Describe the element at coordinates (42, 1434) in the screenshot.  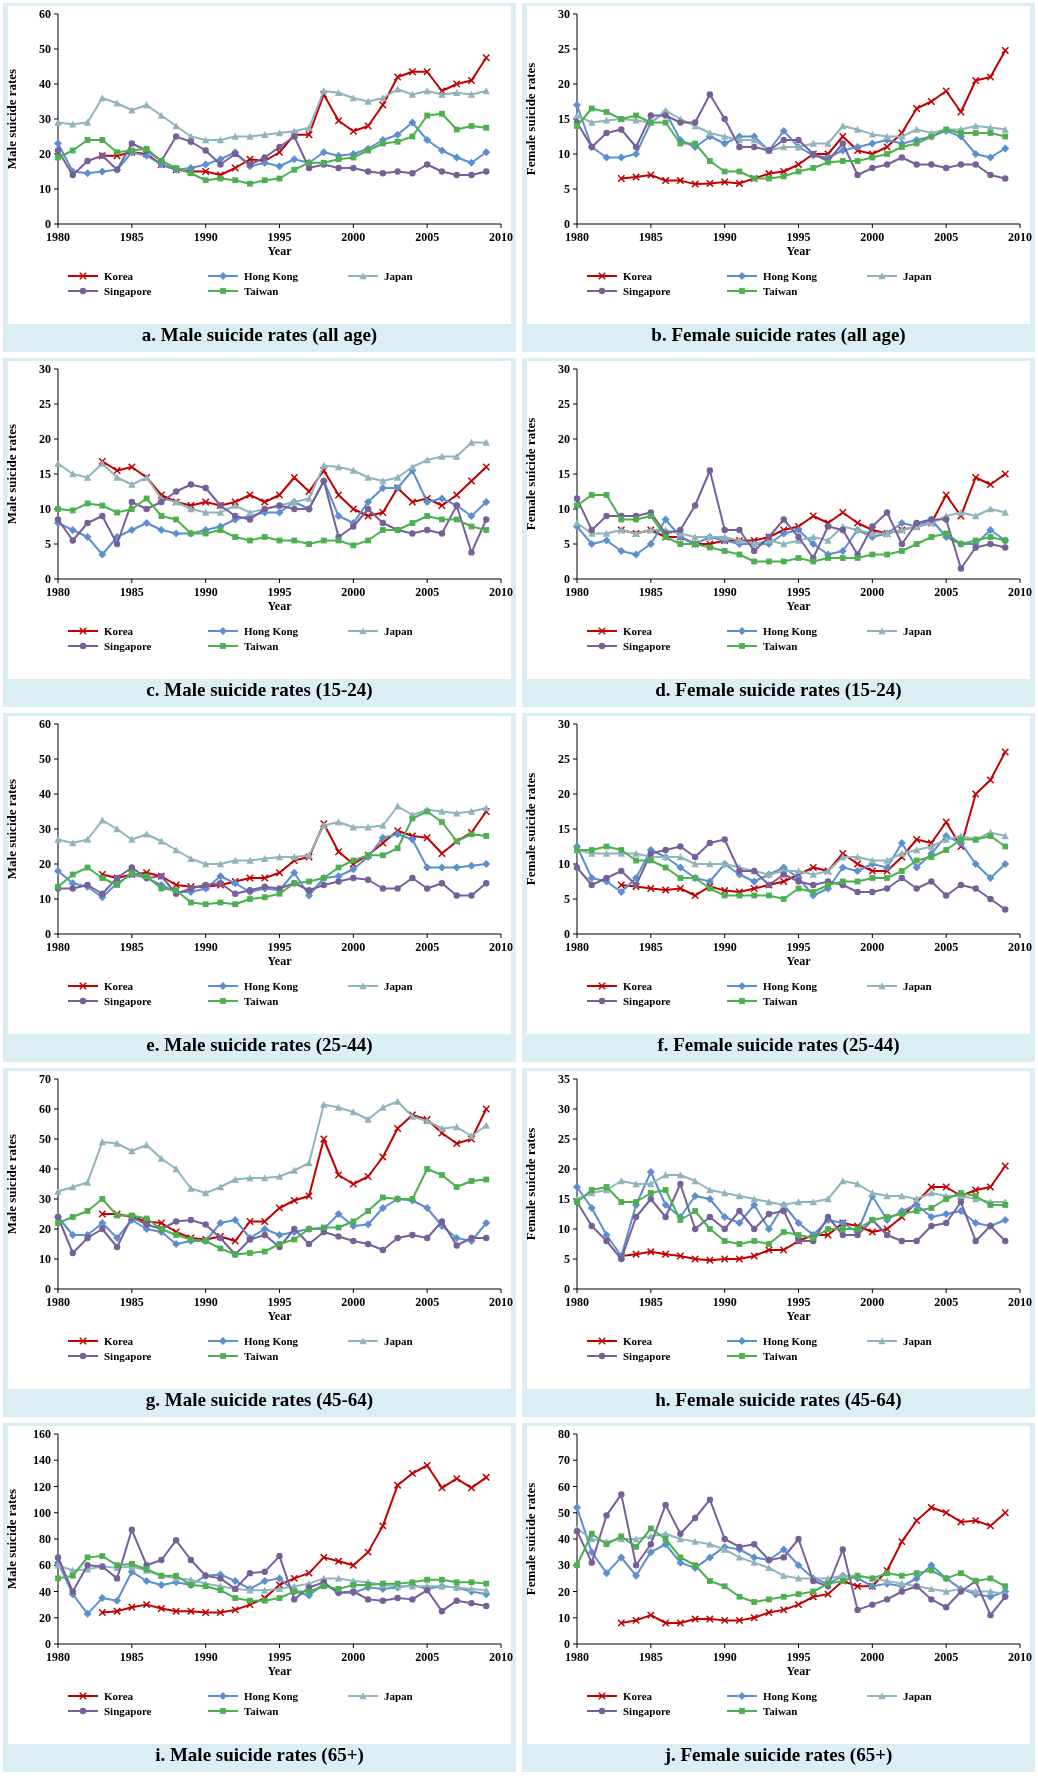
I see `y-tick-label: 160` at that location.